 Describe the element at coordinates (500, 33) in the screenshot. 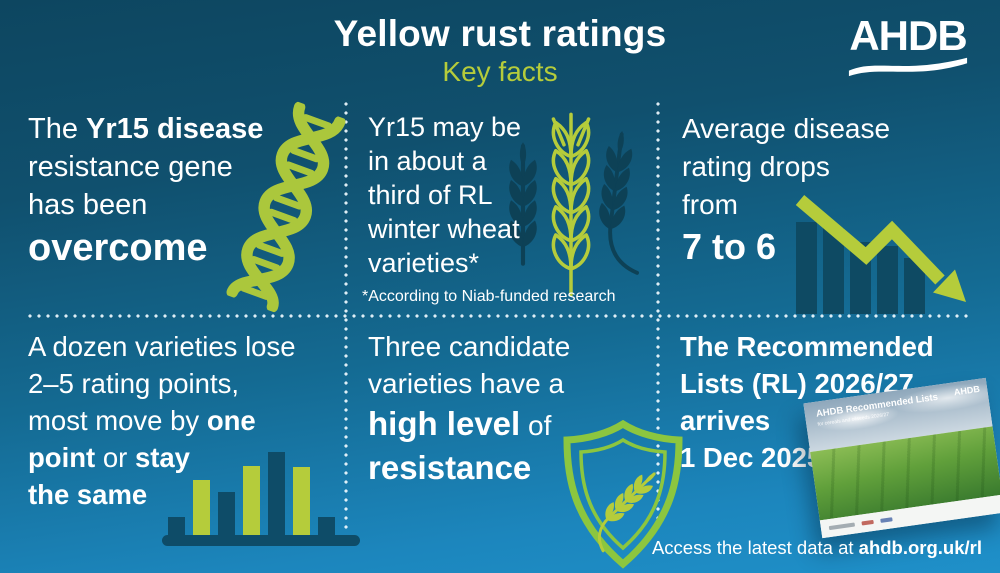

I see `page-title: Yellow rust ratings` at that location.